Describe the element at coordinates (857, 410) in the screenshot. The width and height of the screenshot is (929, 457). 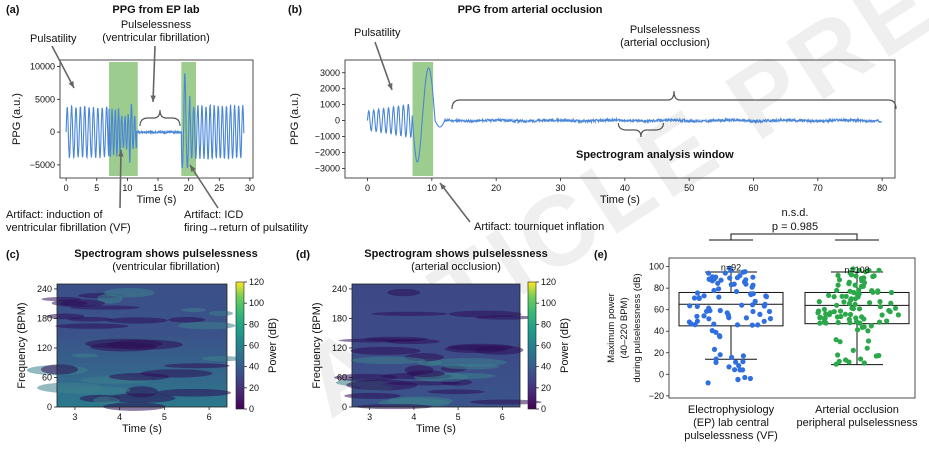
I see `panel-e-group-2-xlabel-line1: Arterial occlusion` at that location.